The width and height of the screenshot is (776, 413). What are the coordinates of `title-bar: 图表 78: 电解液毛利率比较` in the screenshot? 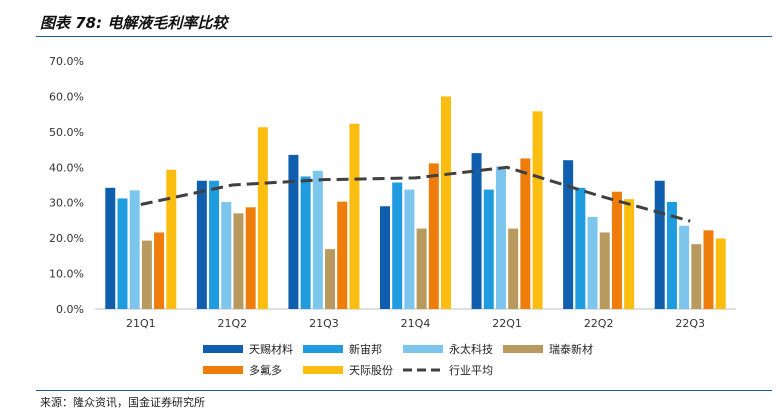 It's located at (404, 22).